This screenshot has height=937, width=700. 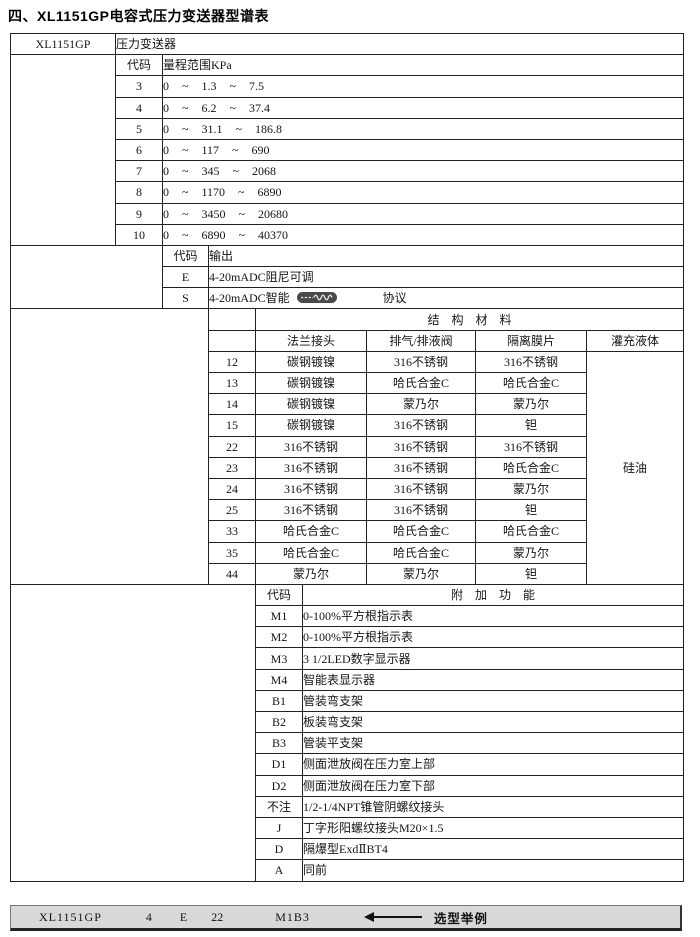 What do you see at coordinates (279, 616) in the screenshot?
I see `addon-code-cell: M1` at bounding box center [279, 616].